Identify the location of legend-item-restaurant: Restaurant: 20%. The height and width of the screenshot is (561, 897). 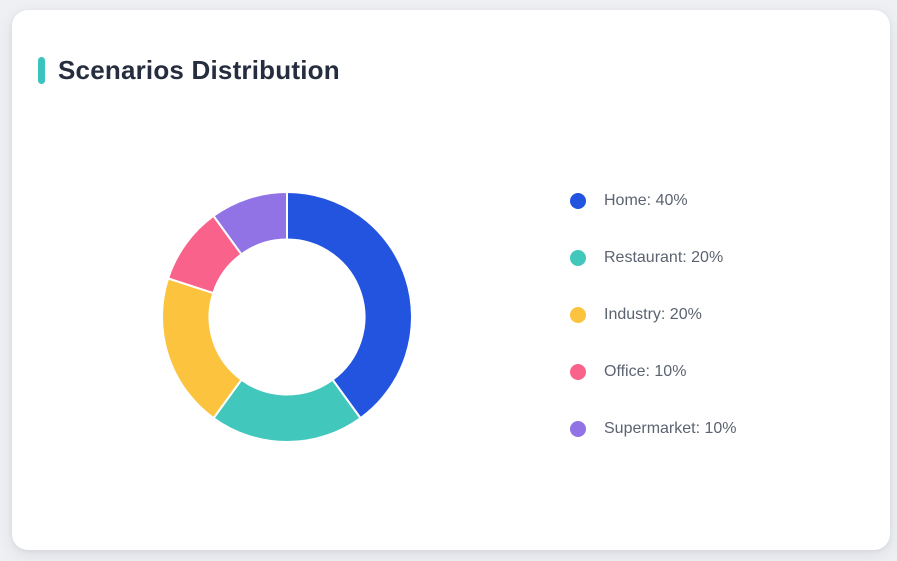
(653, 258).